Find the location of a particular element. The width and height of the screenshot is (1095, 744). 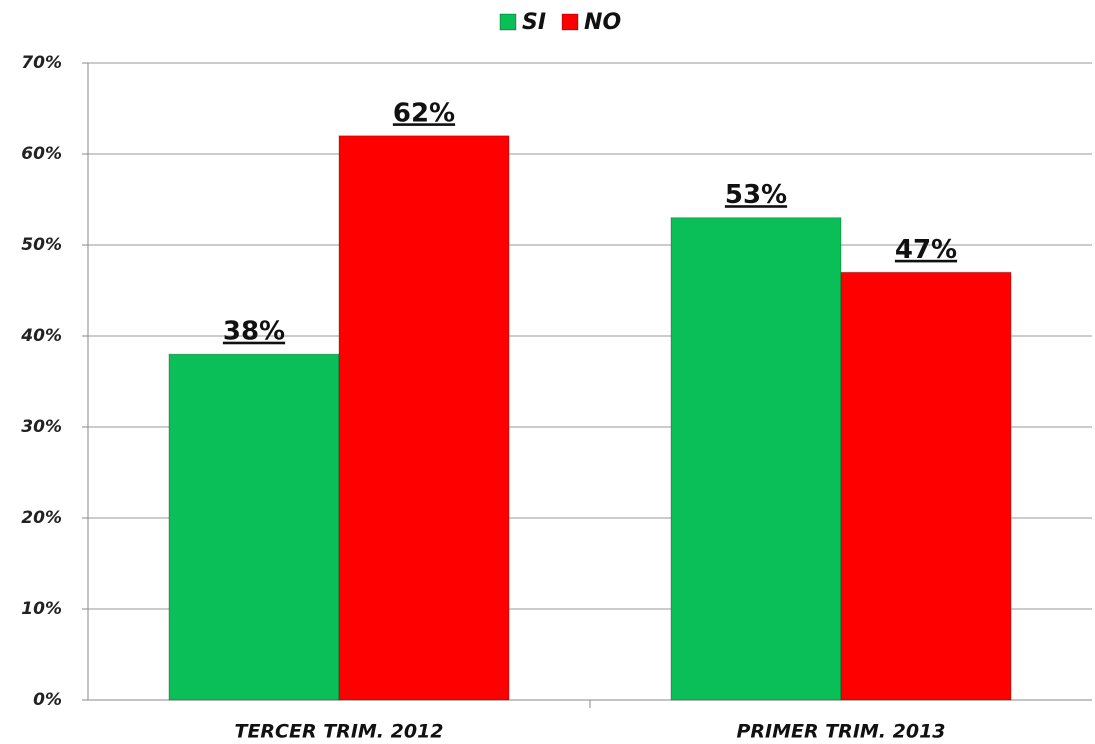

y-tick-label: 20% is located at coordinates (41, 518).